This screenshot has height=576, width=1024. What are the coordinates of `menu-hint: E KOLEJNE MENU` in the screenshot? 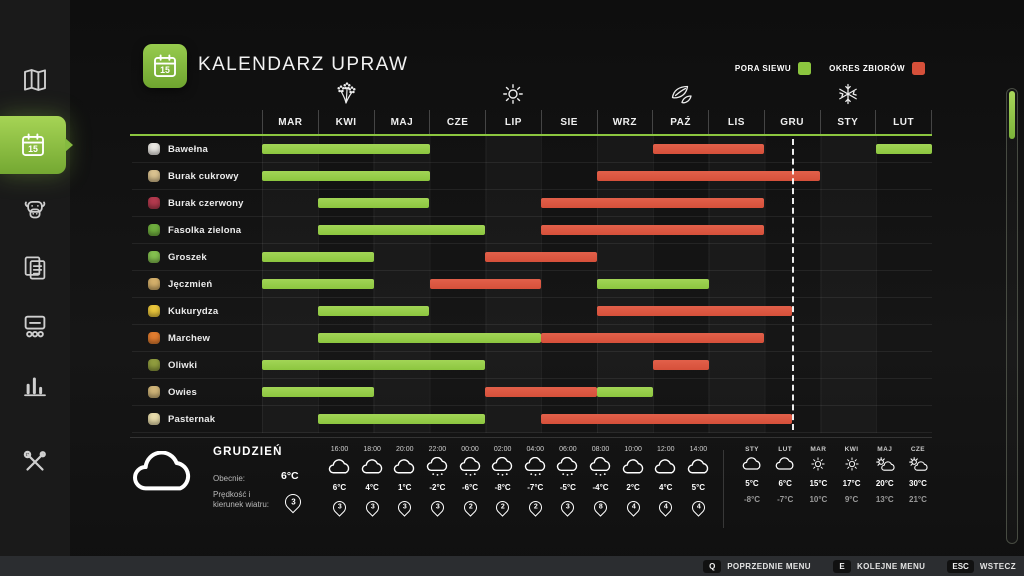 It's located at (879, 566).